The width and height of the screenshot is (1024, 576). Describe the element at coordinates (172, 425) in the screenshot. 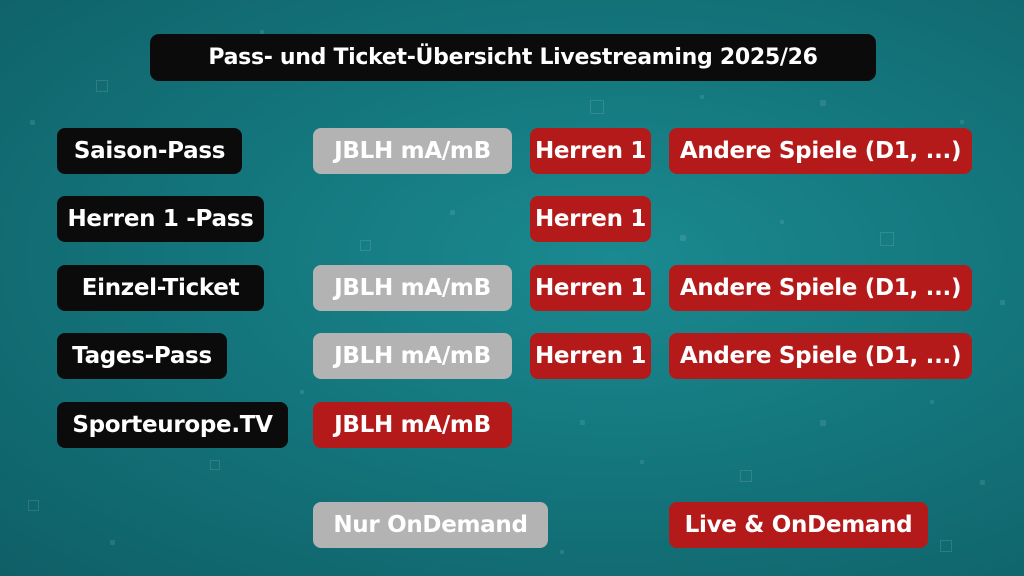

I see `row-label-sporteurope-tv: Sporteurope.TV` at that location.